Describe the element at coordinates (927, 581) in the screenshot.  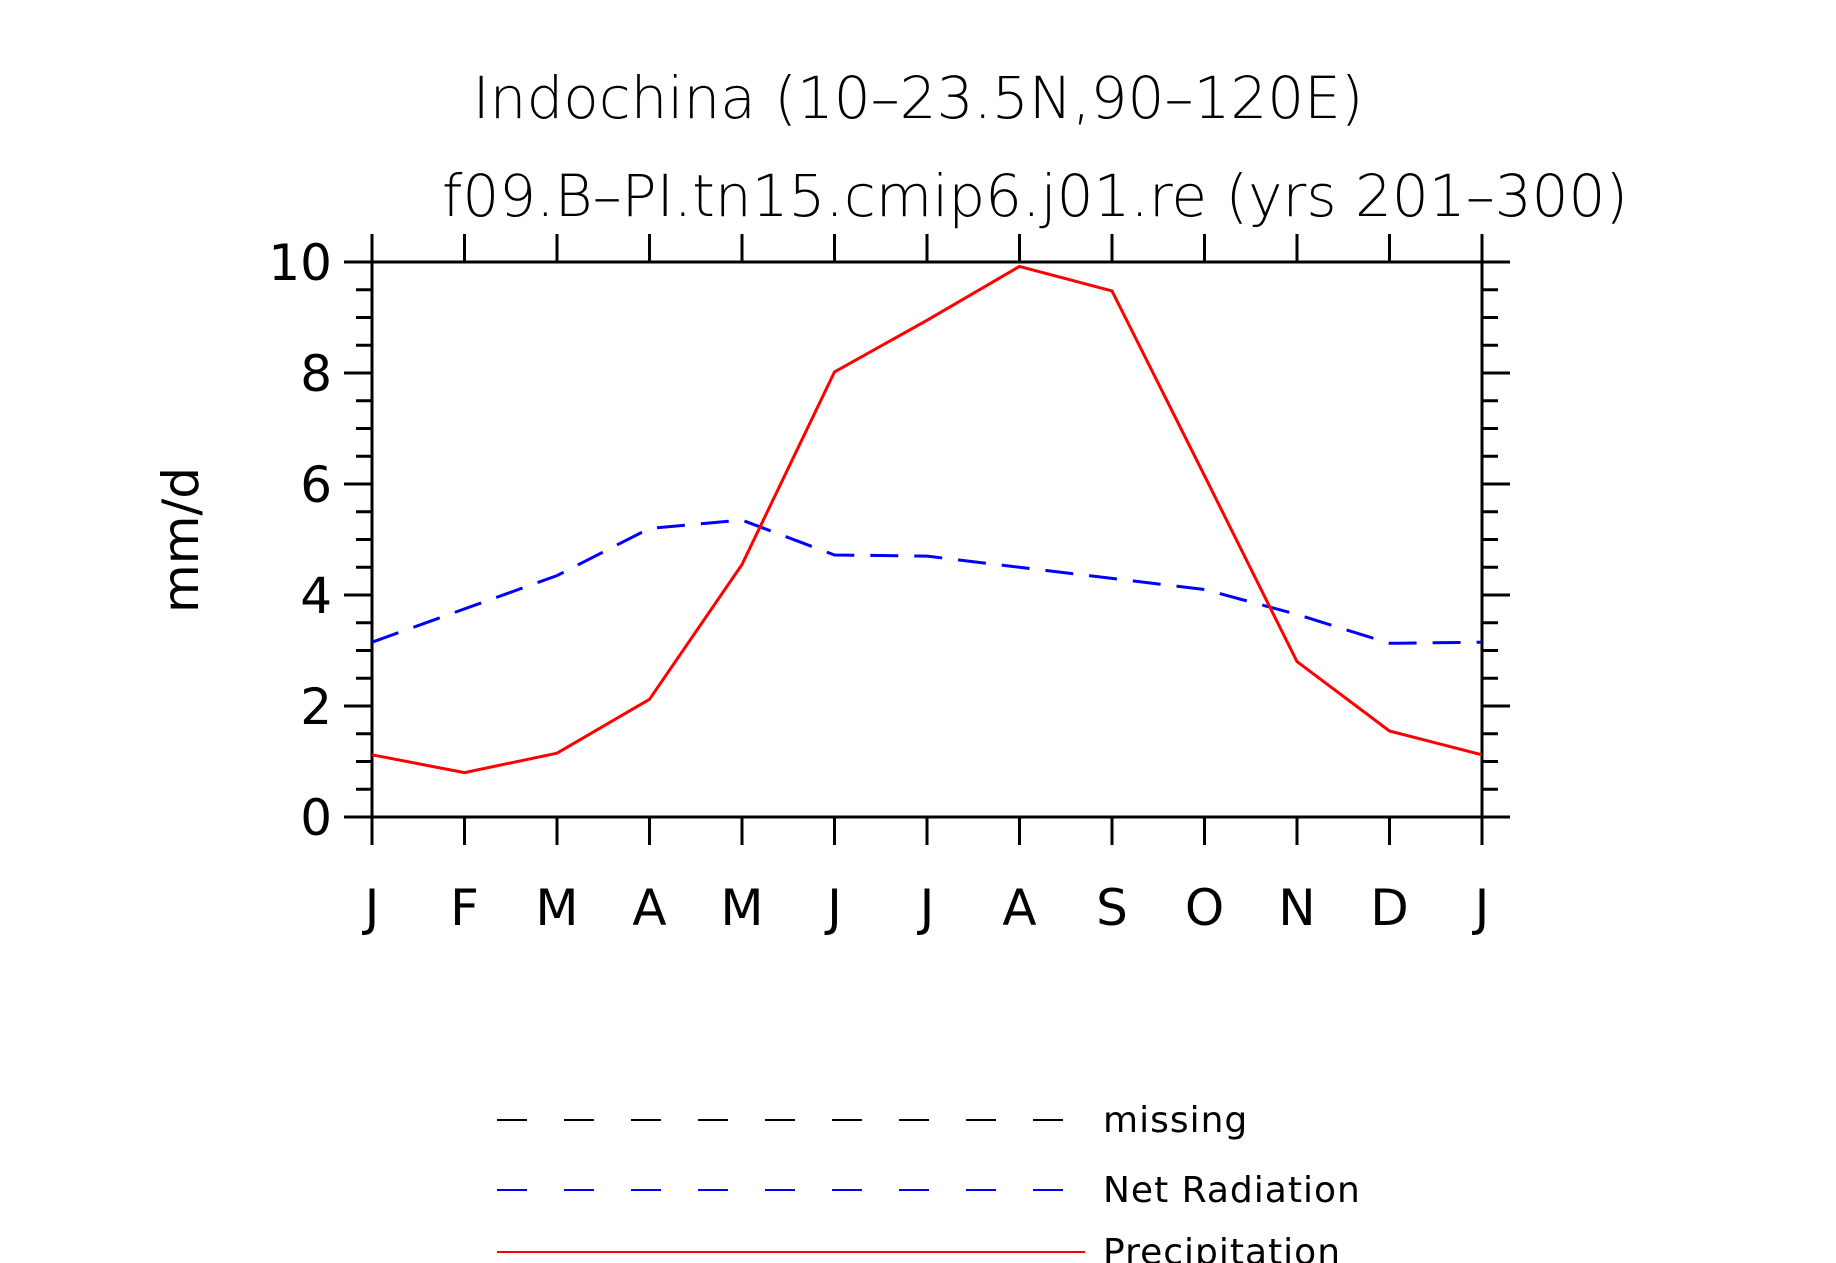
I see `series-line-net-radiation` at that location.